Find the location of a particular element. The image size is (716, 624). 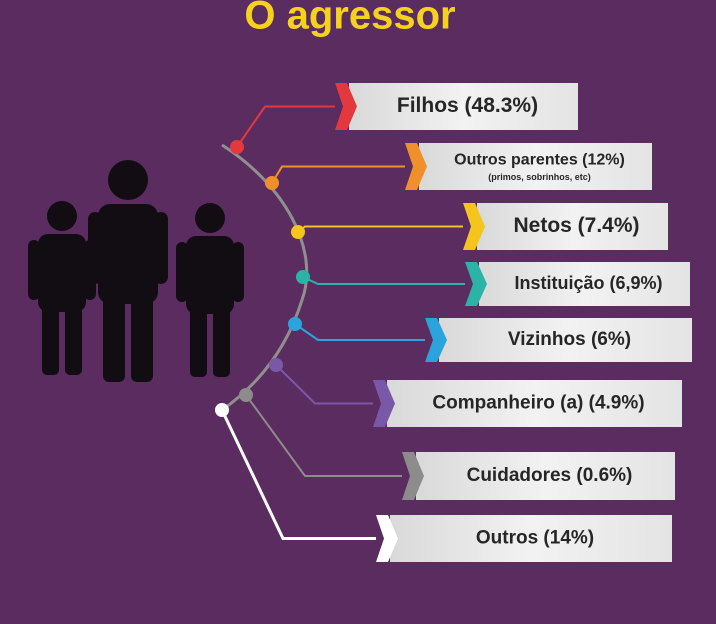

label: Netos (7.4%) is located at coordinates (576, 225).